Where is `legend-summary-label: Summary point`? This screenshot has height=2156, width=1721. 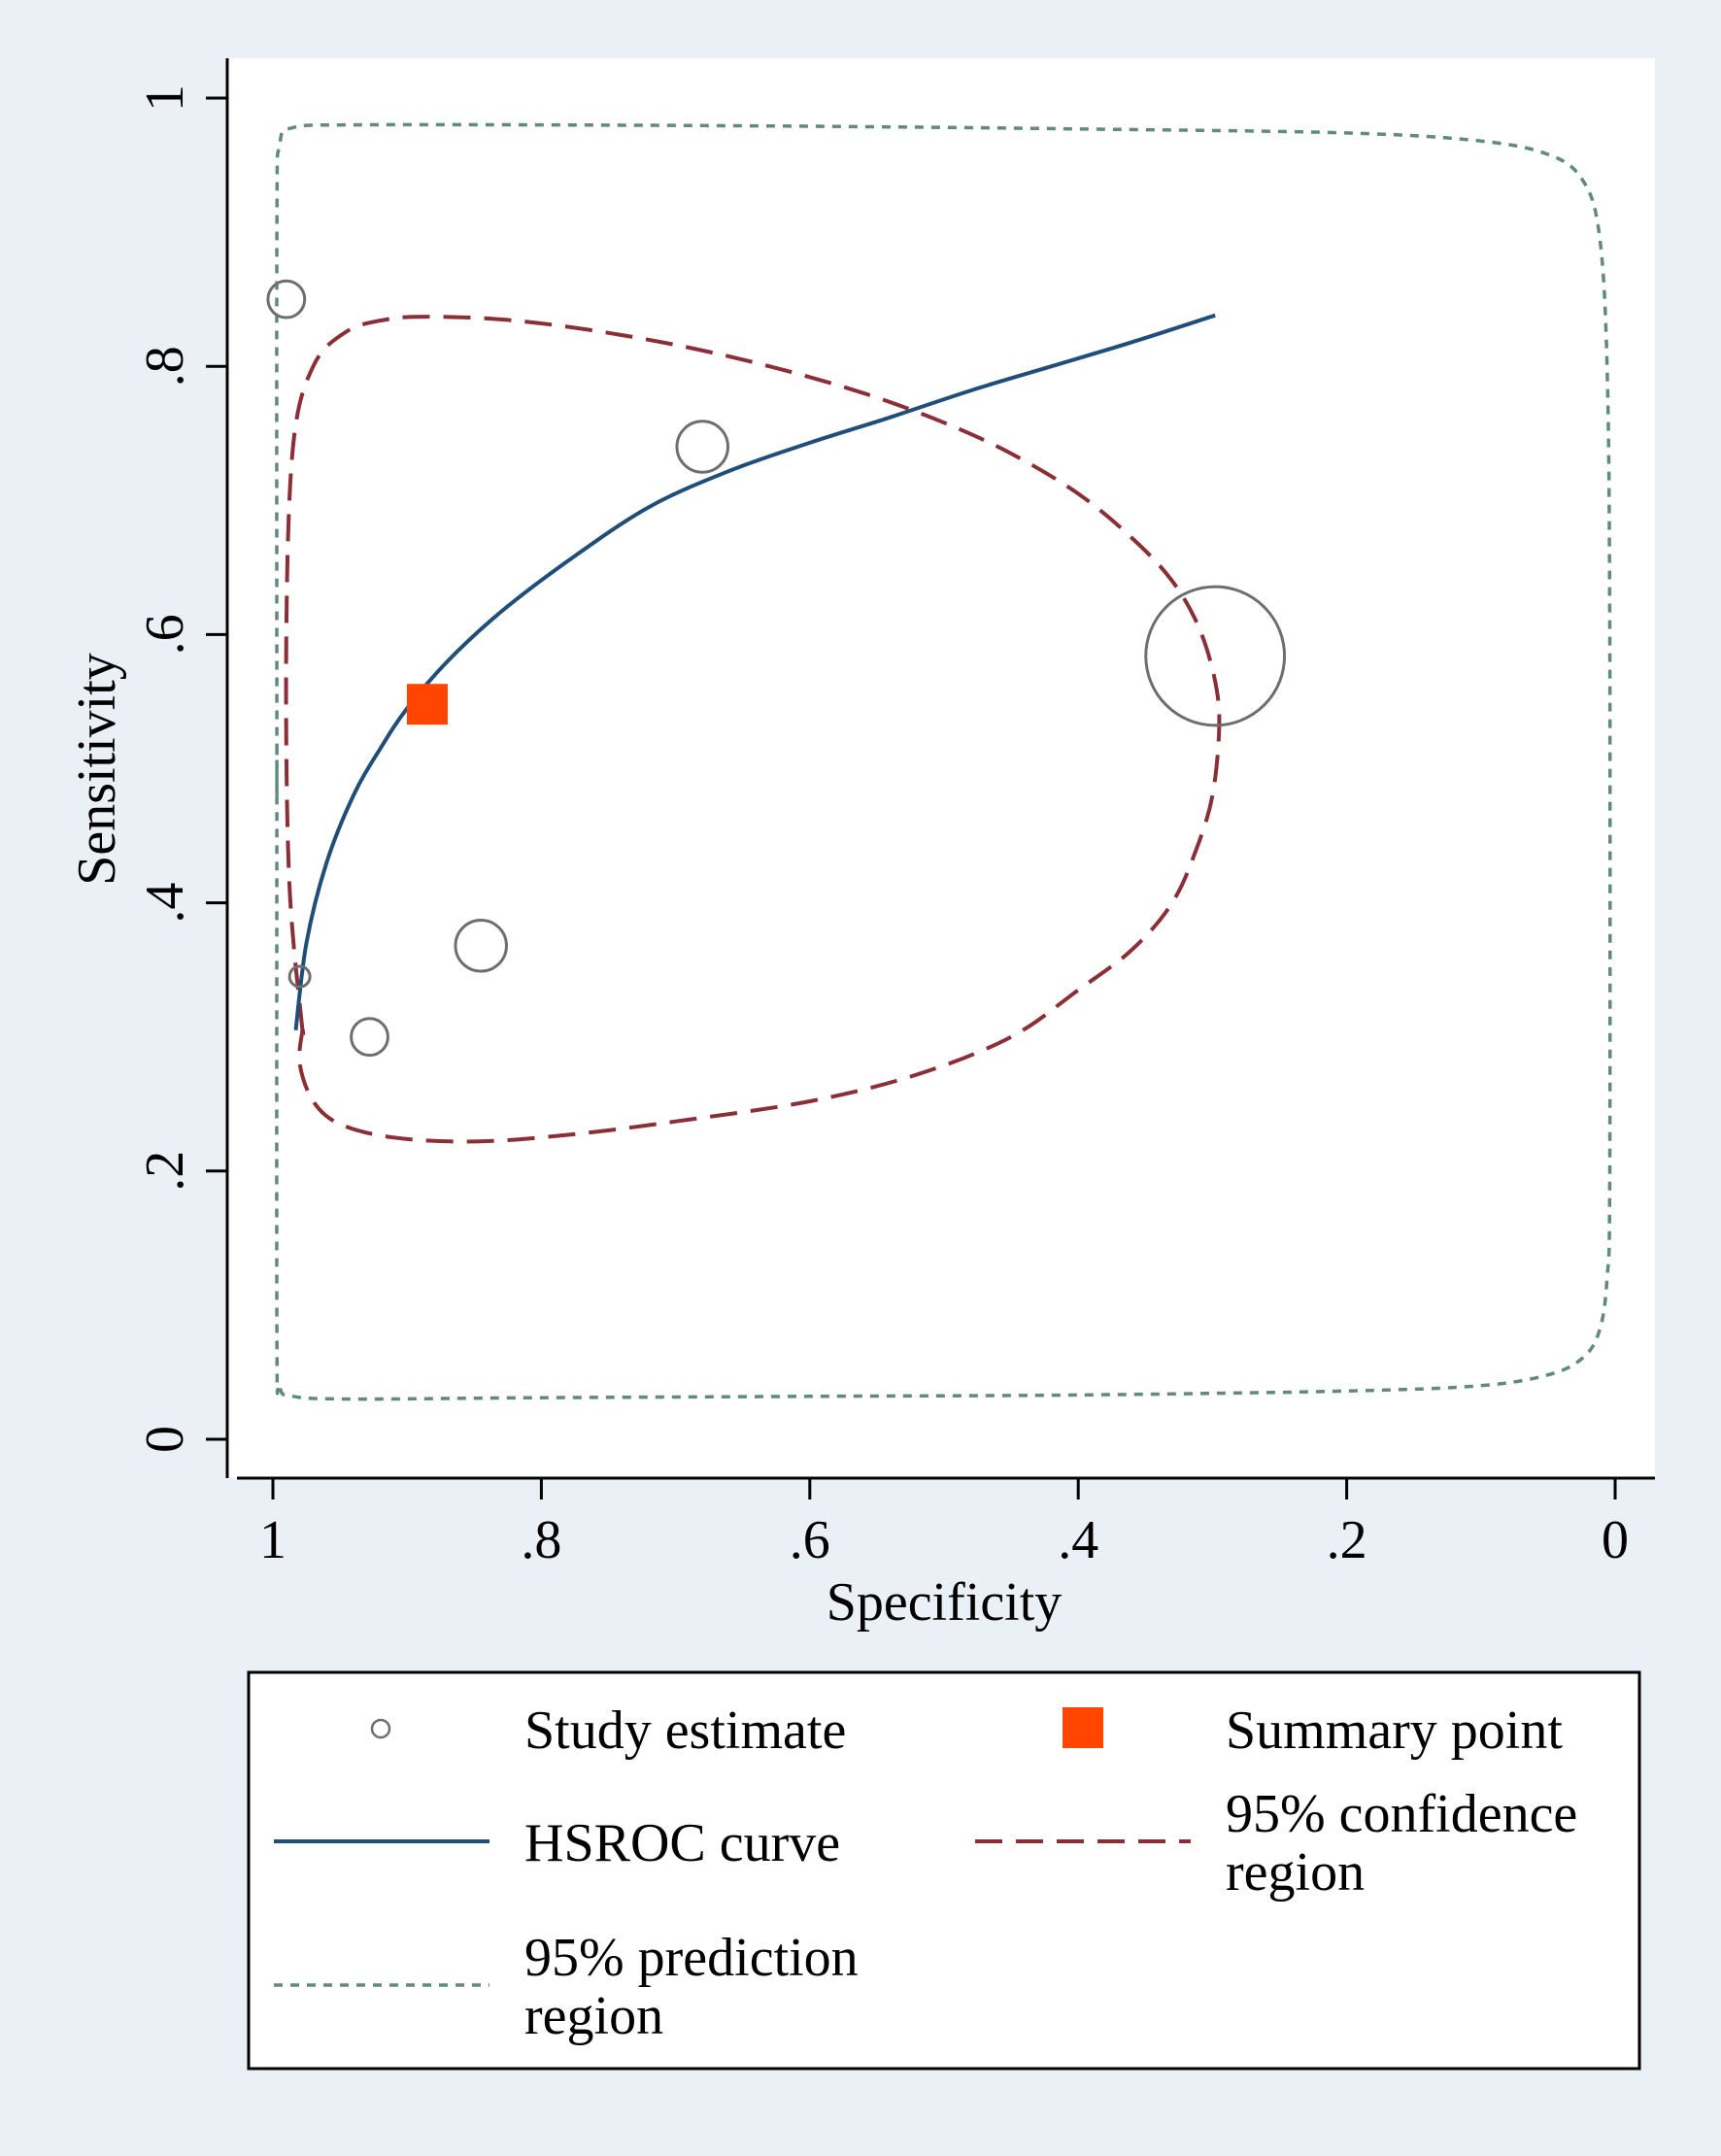 legend-summary-label: Summary point is located at coordinates (1394, 1731).